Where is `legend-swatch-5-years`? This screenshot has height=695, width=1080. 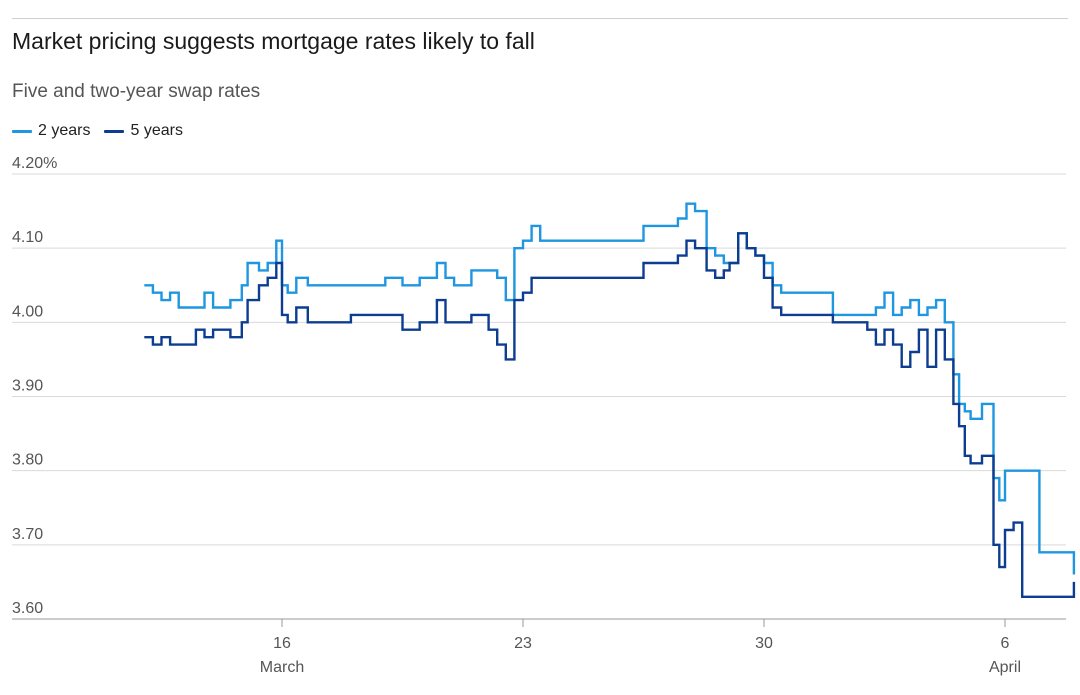 legend-swatch-5-years is located at coordinates (114, 131).